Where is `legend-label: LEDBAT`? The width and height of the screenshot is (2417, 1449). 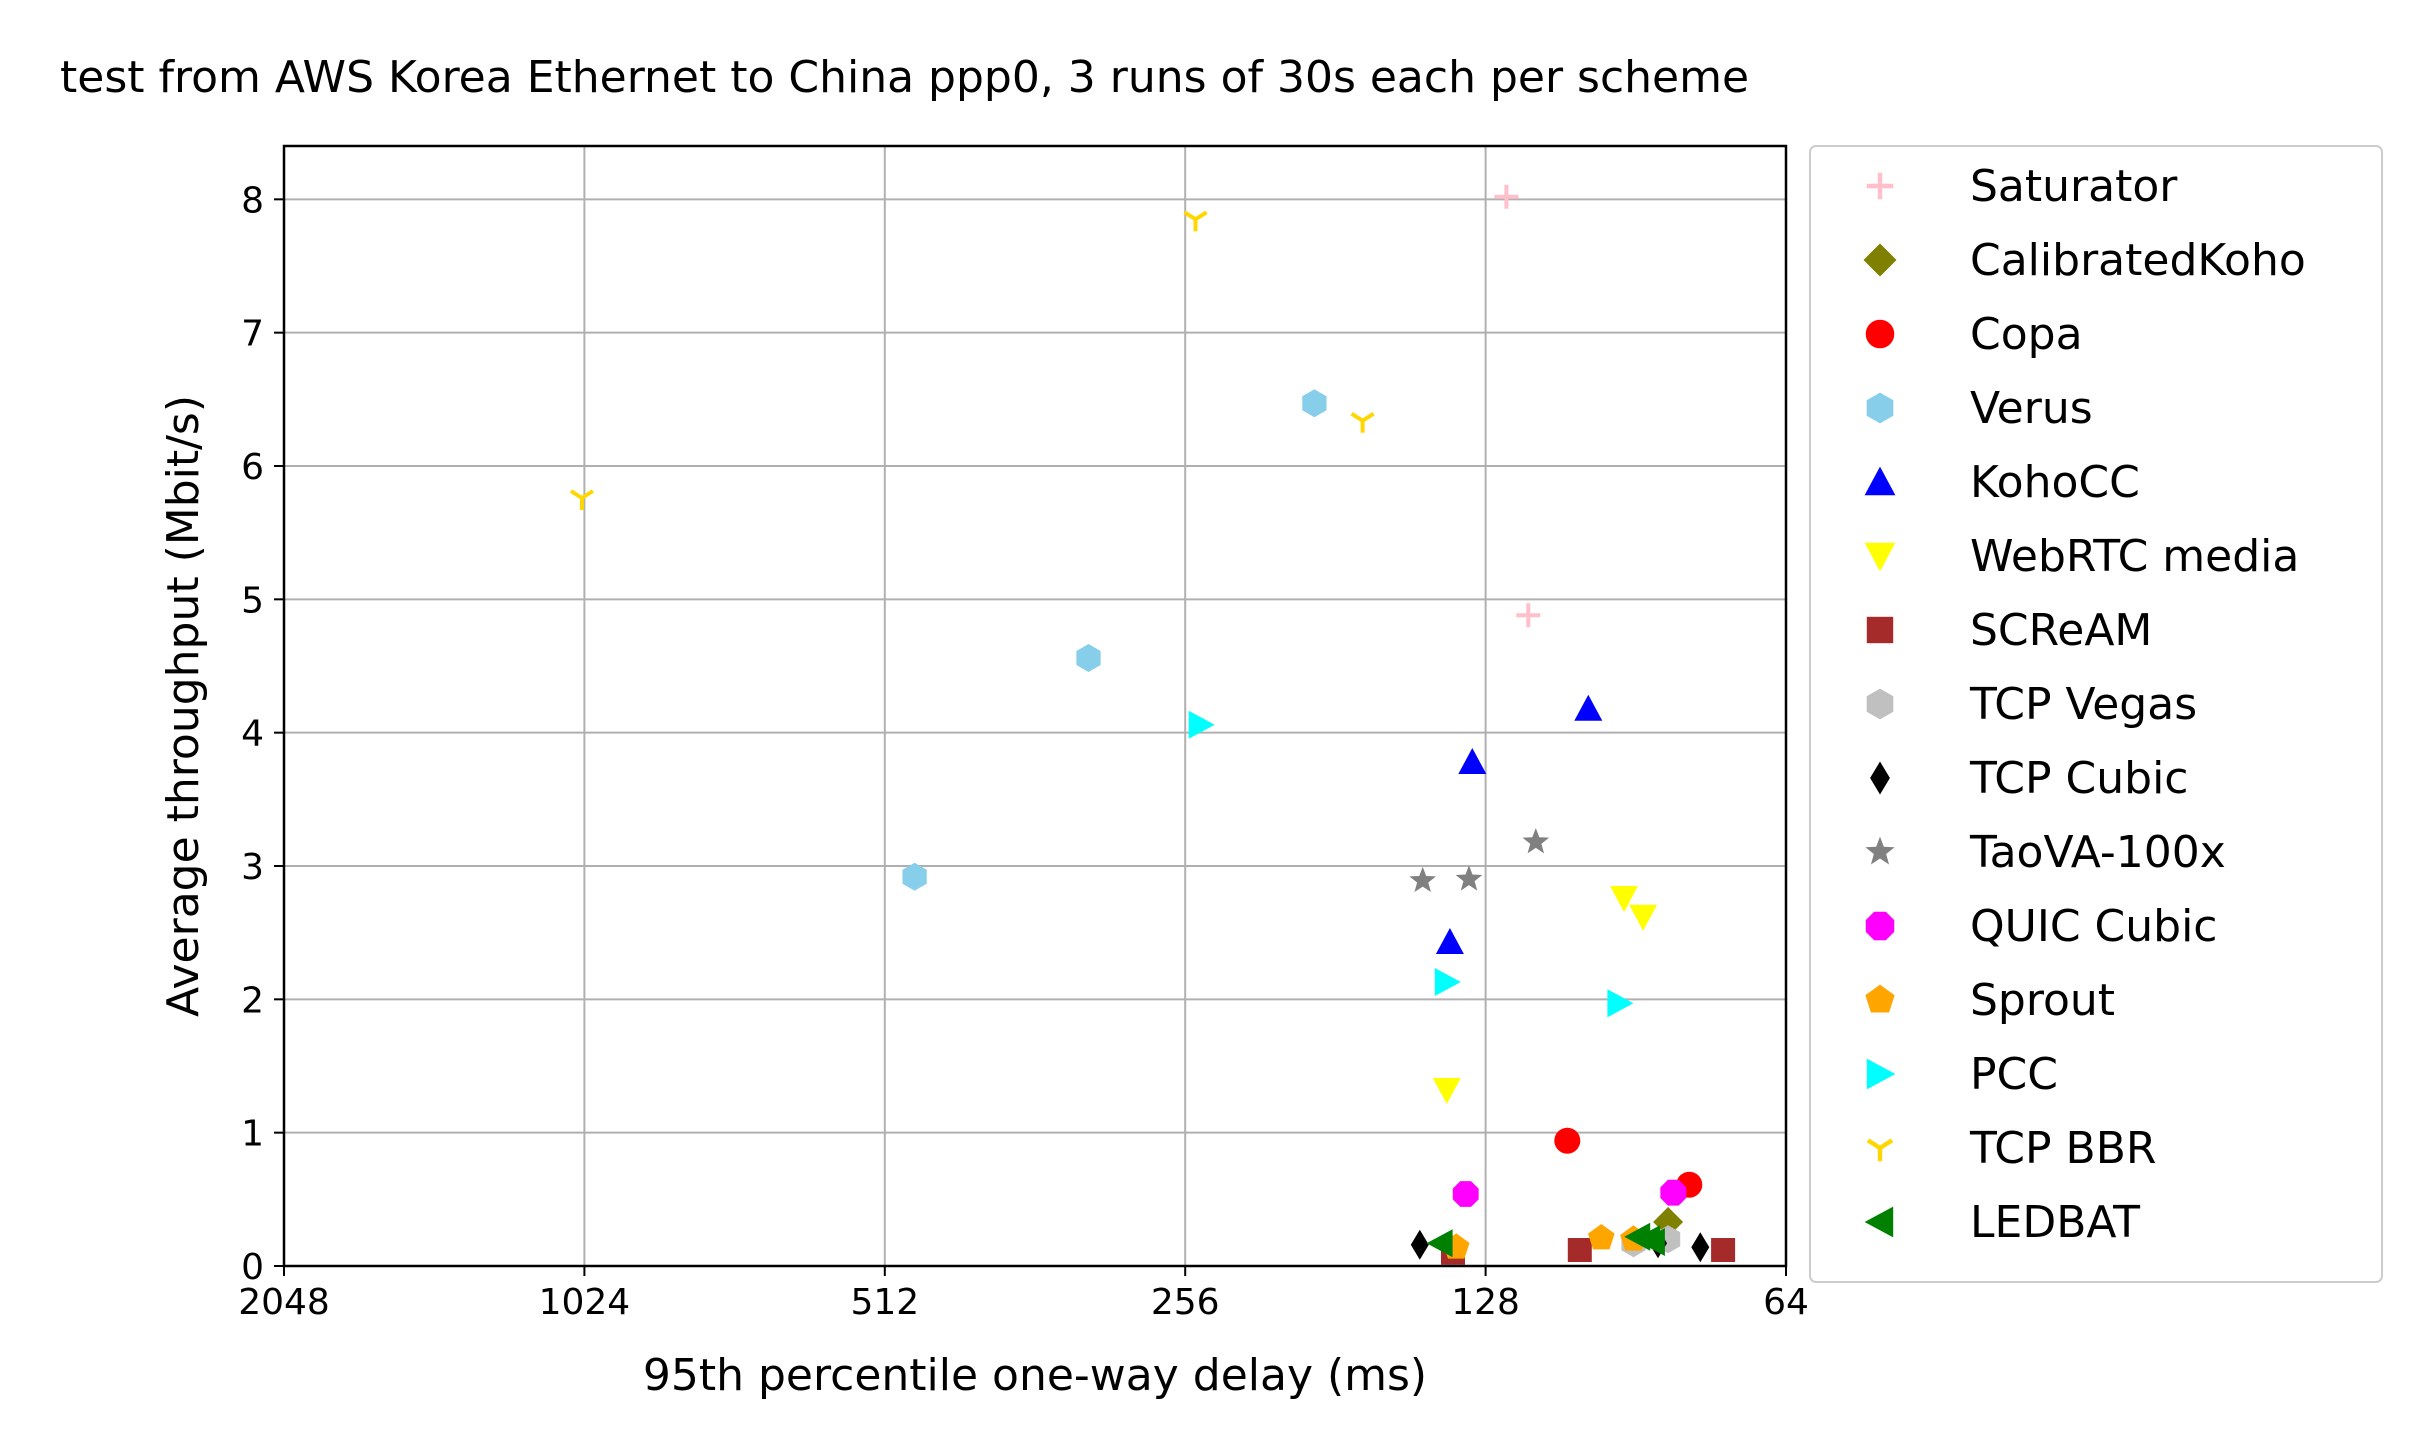 legend-label: LEDBAT is located at coordinates (2055, 1222).